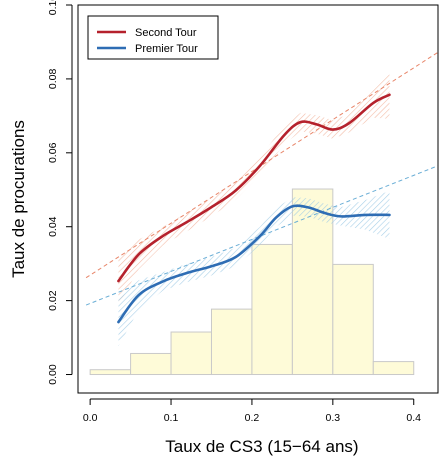 The width and height of the screenshot is (447, 463). Describe the element at coordinates (18, 199) in the screenshot. I see `y-axis-title: Taux de procurations` at that location.